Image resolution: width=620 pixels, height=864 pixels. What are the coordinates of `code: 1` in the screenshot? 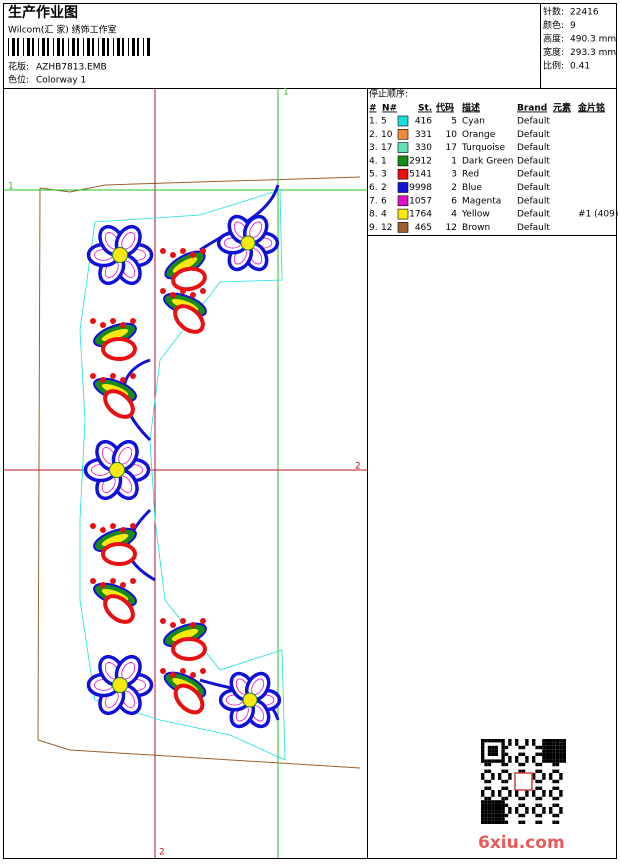 It's located at (454, 161).